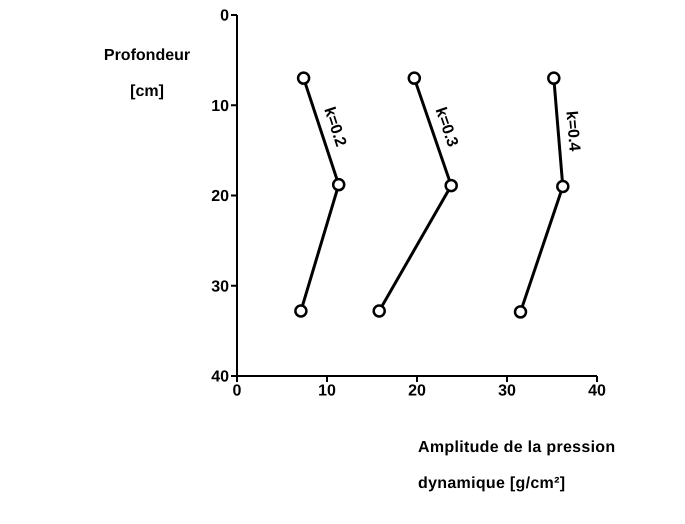 Image resolution: width=685 pixels, height=524 pixels. What do you see at coordinates (220, 106) in the screenshot?
I see `y-tick-label: 10` at bounding box center [220, 106].